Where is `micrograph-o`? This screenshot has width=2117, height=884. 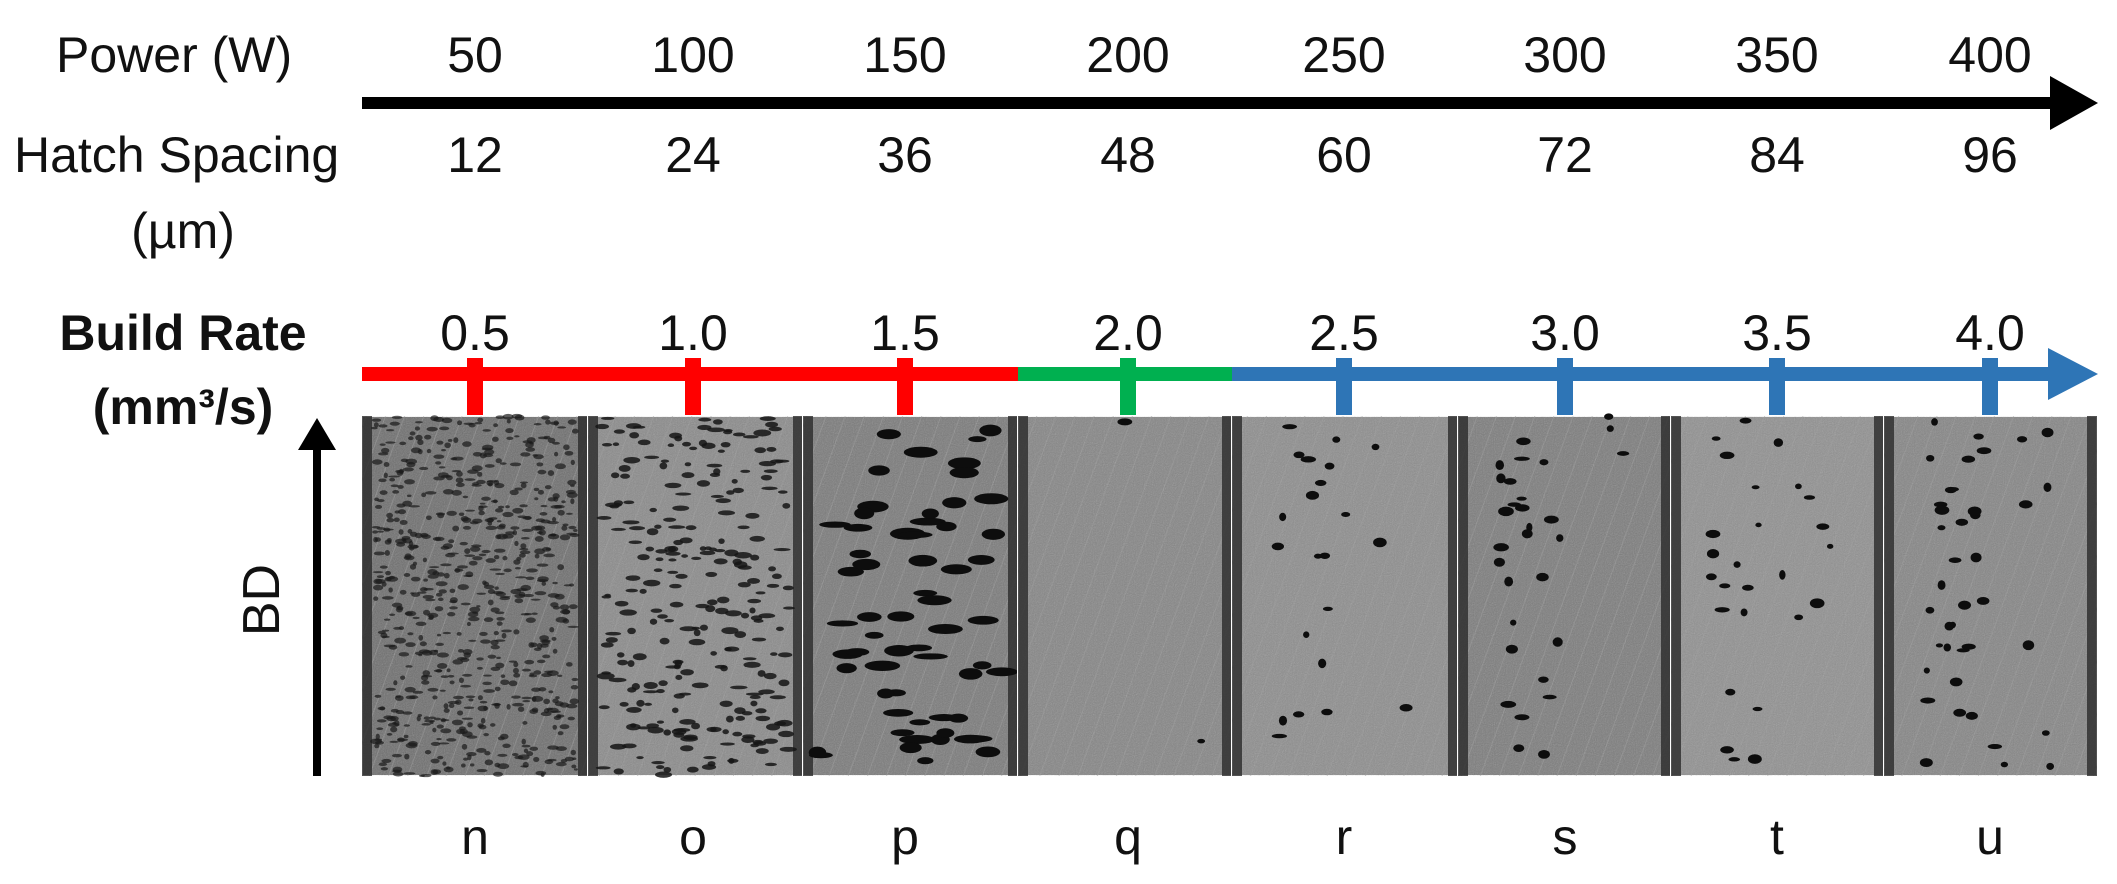
micrograph-o is located at coordinates (695, 596).